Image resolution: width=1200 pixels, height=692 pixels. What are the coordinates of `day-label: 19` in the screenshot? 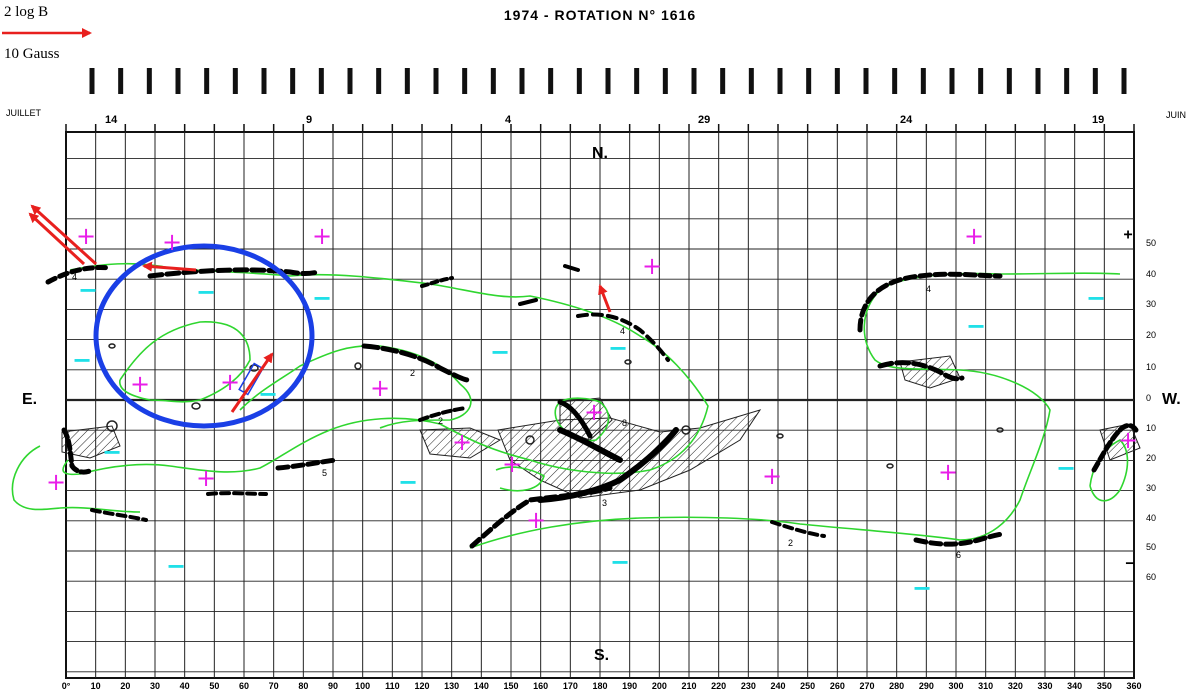 It's located at (1098, 120).